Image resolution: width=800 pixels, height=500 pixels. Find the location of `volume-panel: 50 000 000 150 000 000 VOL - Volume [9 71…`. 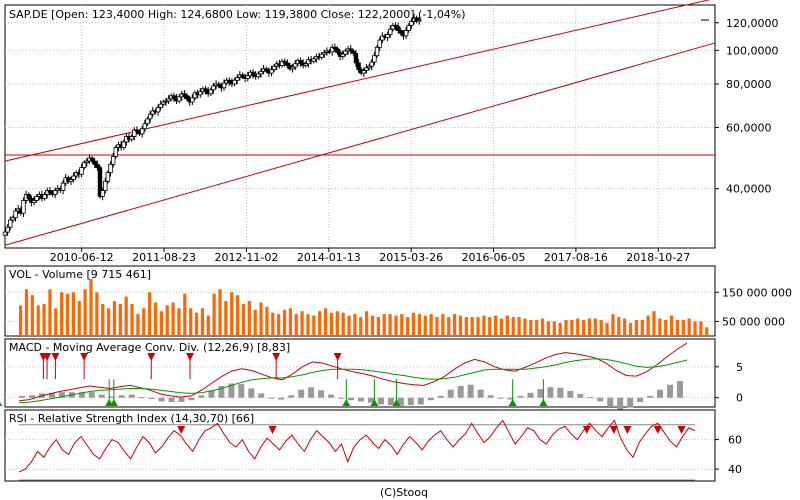

volume-panel: 50 000 000 150 000 000 VOL - Volume [9 71… is located at coordinates (398, 301).